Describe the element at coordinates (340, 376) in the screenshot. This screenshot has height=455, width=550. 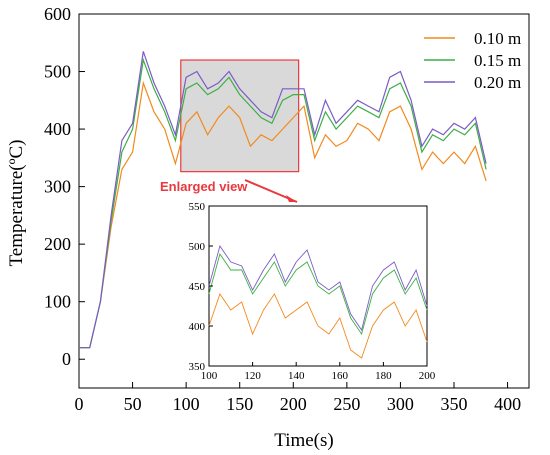
I see `inset-x-tick-label: 160` at that location.